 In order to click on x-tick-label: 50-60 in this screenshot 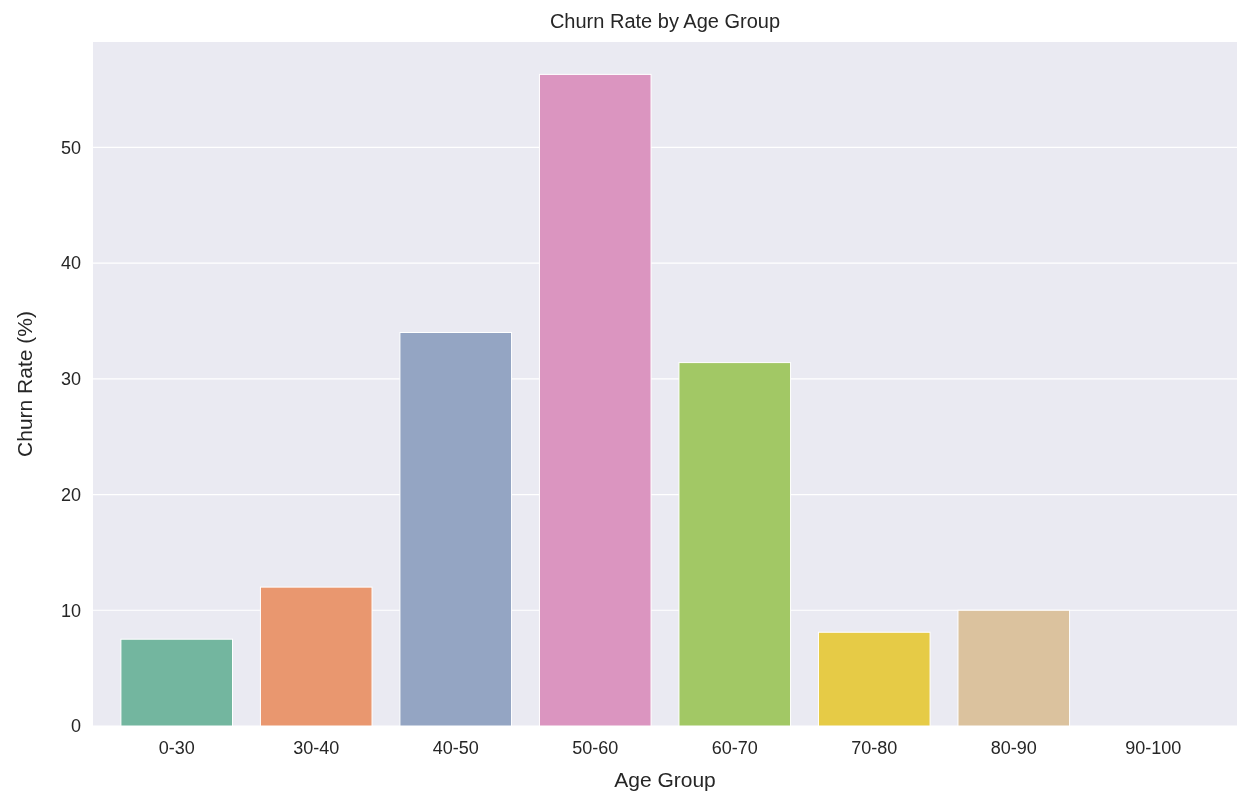, I will do `click(595, 748)`.